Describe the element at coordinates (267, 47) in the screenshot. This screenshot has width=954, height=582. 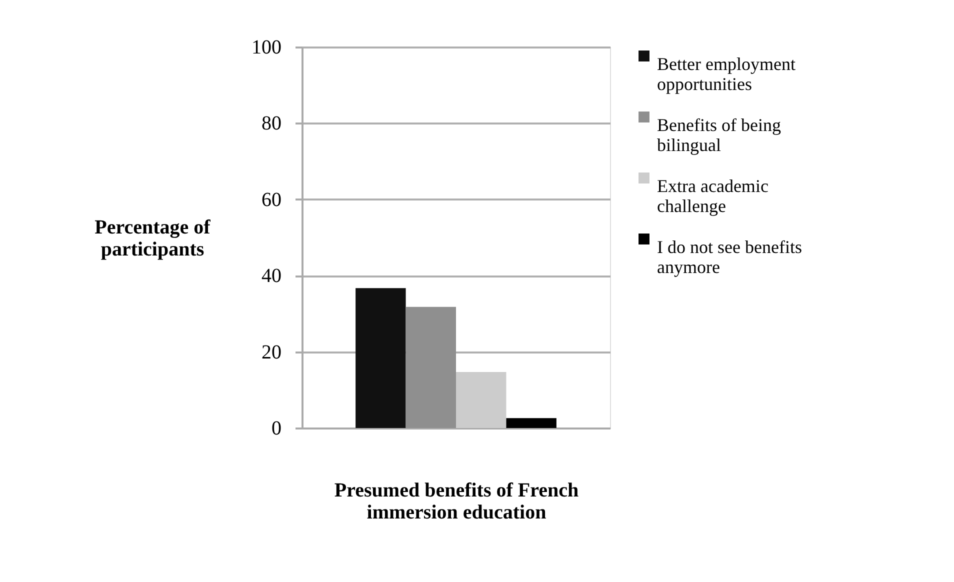
I see `y-tick-label: 100` at that location.